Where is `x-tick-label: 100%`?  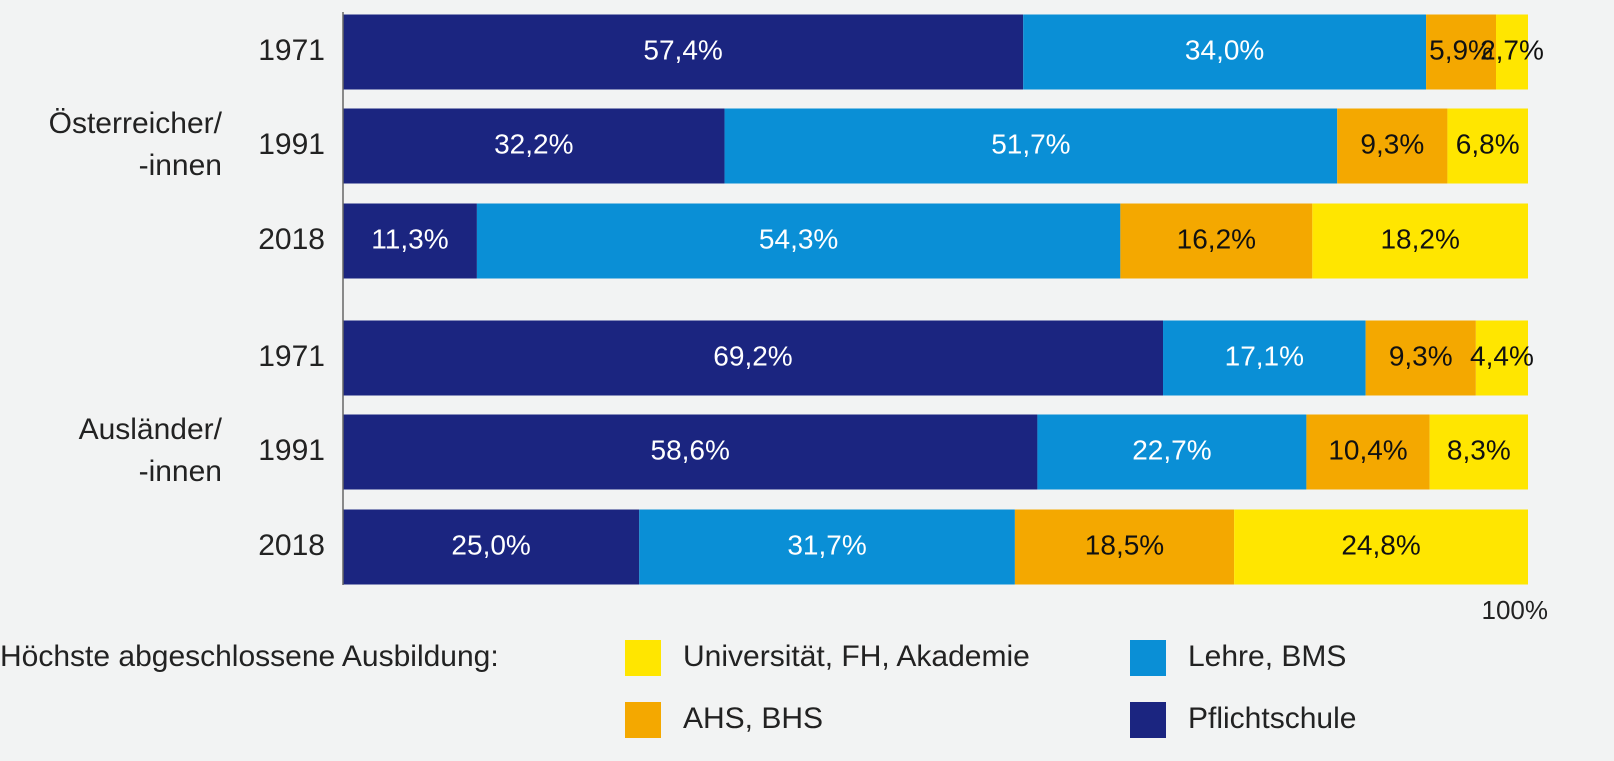
x-tick-label: 100% is located at coordinates (1515, 610).